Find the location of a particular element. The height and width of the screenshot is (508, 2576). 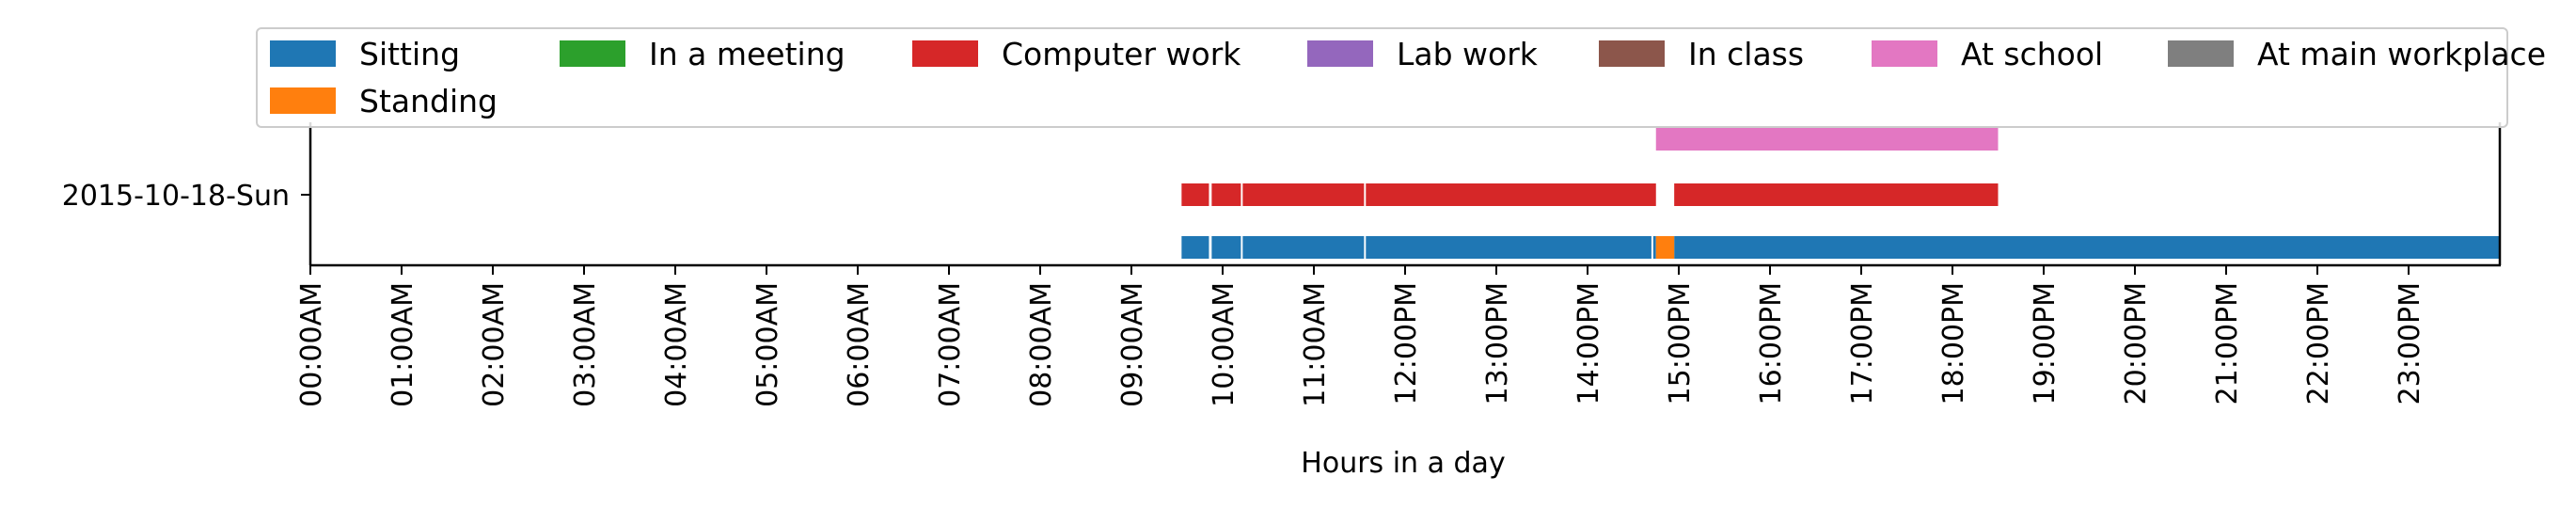

x-tick-label: 05:00AM is located at coordinates (767, 344).